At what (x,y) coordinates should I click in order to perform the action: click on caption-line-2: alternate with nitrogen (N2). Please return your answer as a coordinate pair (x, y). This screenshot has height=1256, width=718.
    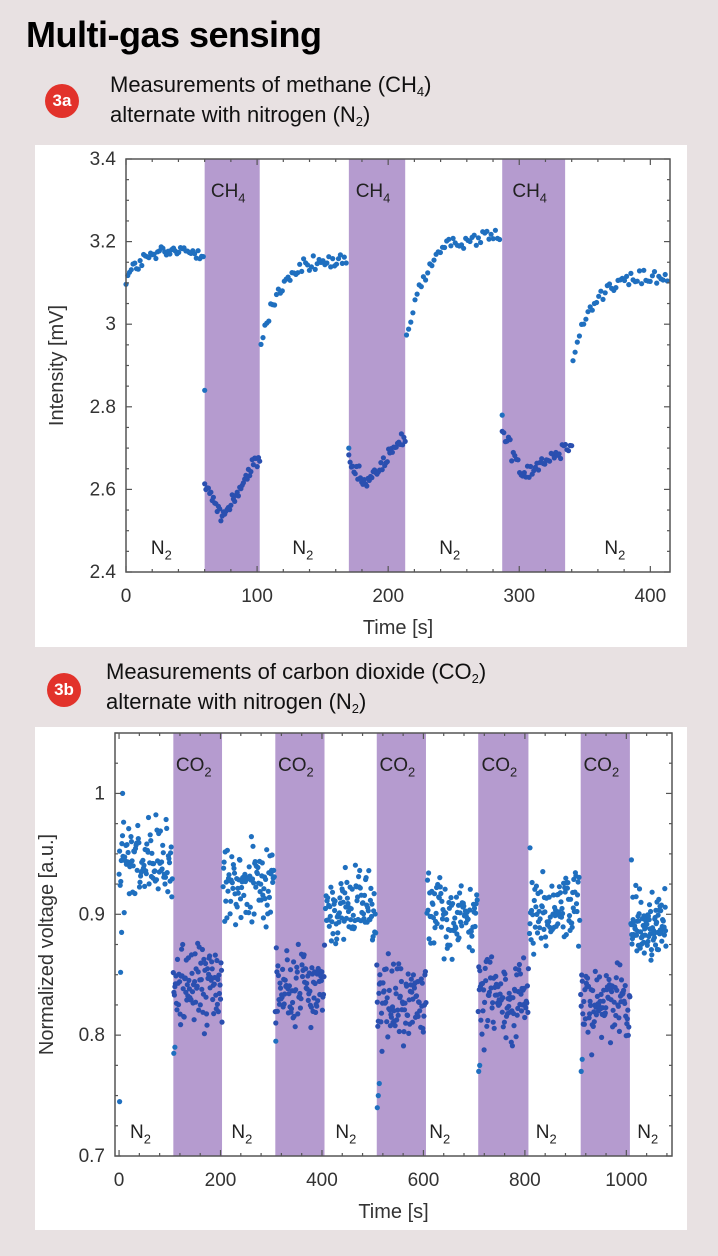
    Looking at the image, I should click on (236, 702).